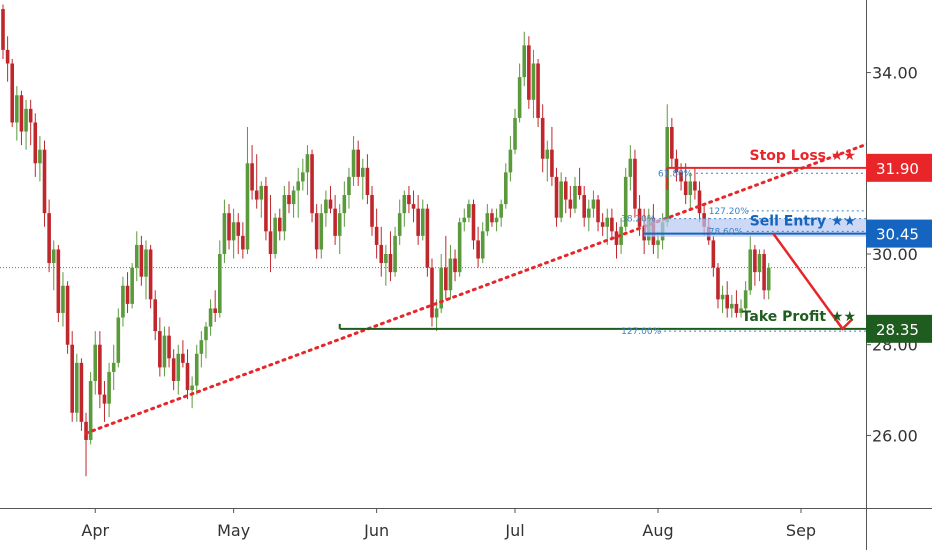 The height and width of the screenshot is (550, 932). What do you see at coordinates (726, 232) in the screenshot?
I see `fib-level-label: 78.60%` at bounding box center [726, 232].